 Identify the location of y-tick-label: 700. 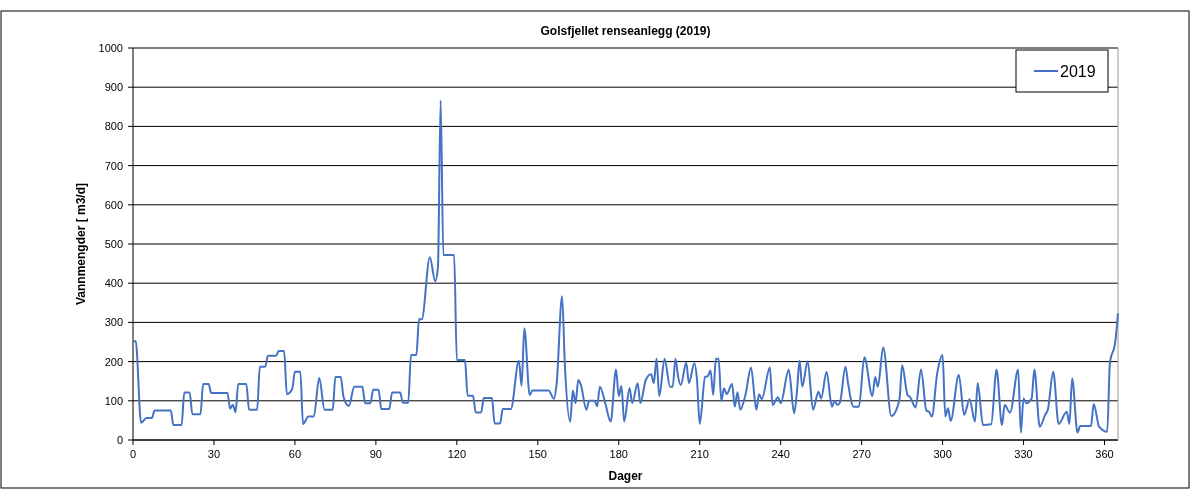
(113, 165).